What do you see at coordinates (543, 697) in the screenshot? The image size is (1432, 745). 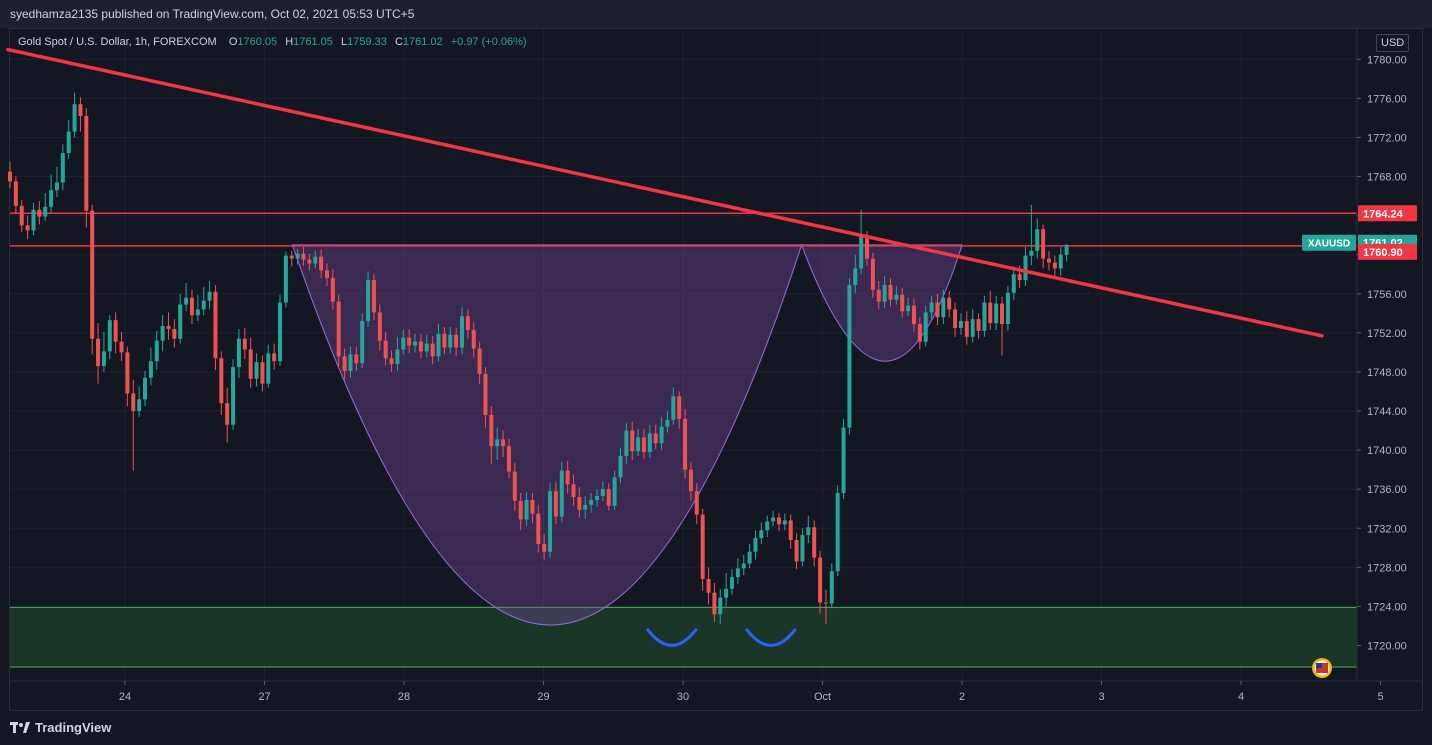 I see `time-tick-label: 29` at bounding box center [543, 697].